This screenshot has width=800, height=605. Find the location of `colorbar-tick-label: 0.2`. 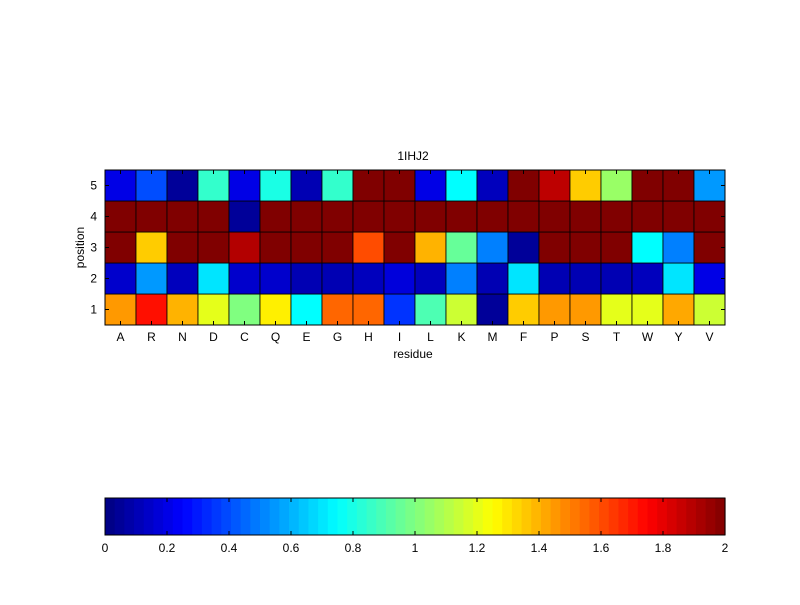

colorbar-tick-label: 0.2 is located at coordinates (167, 548).